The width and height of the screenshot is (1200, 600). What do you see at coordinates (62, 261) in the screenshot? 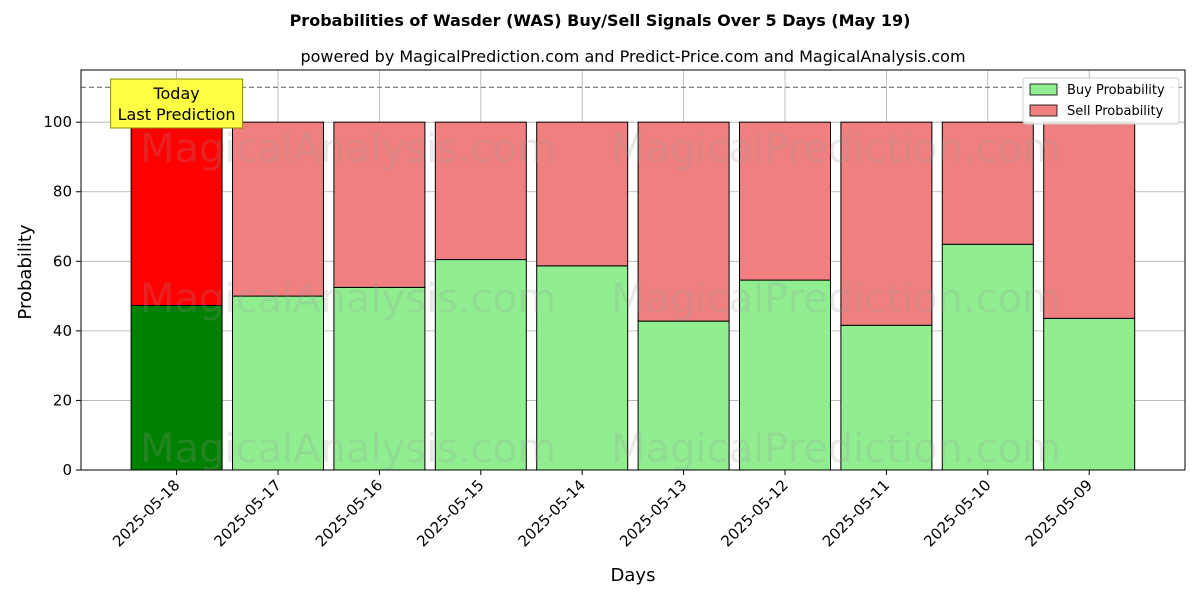
I see `y-tick-label: 60` at bounding box center [62, 261].